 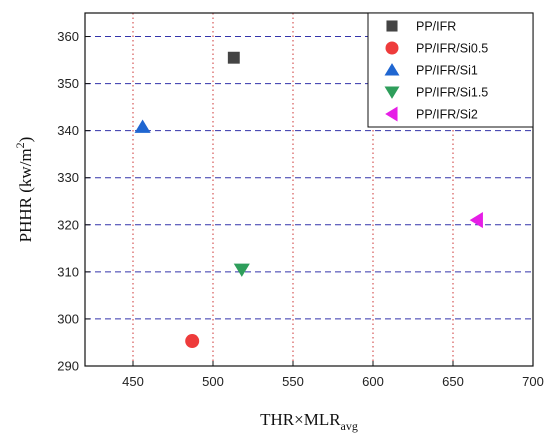 What do you see at coordinates (68, 318) in the screenshot?
I see `y-tick-label: 300` at bounding box center [68, 318].